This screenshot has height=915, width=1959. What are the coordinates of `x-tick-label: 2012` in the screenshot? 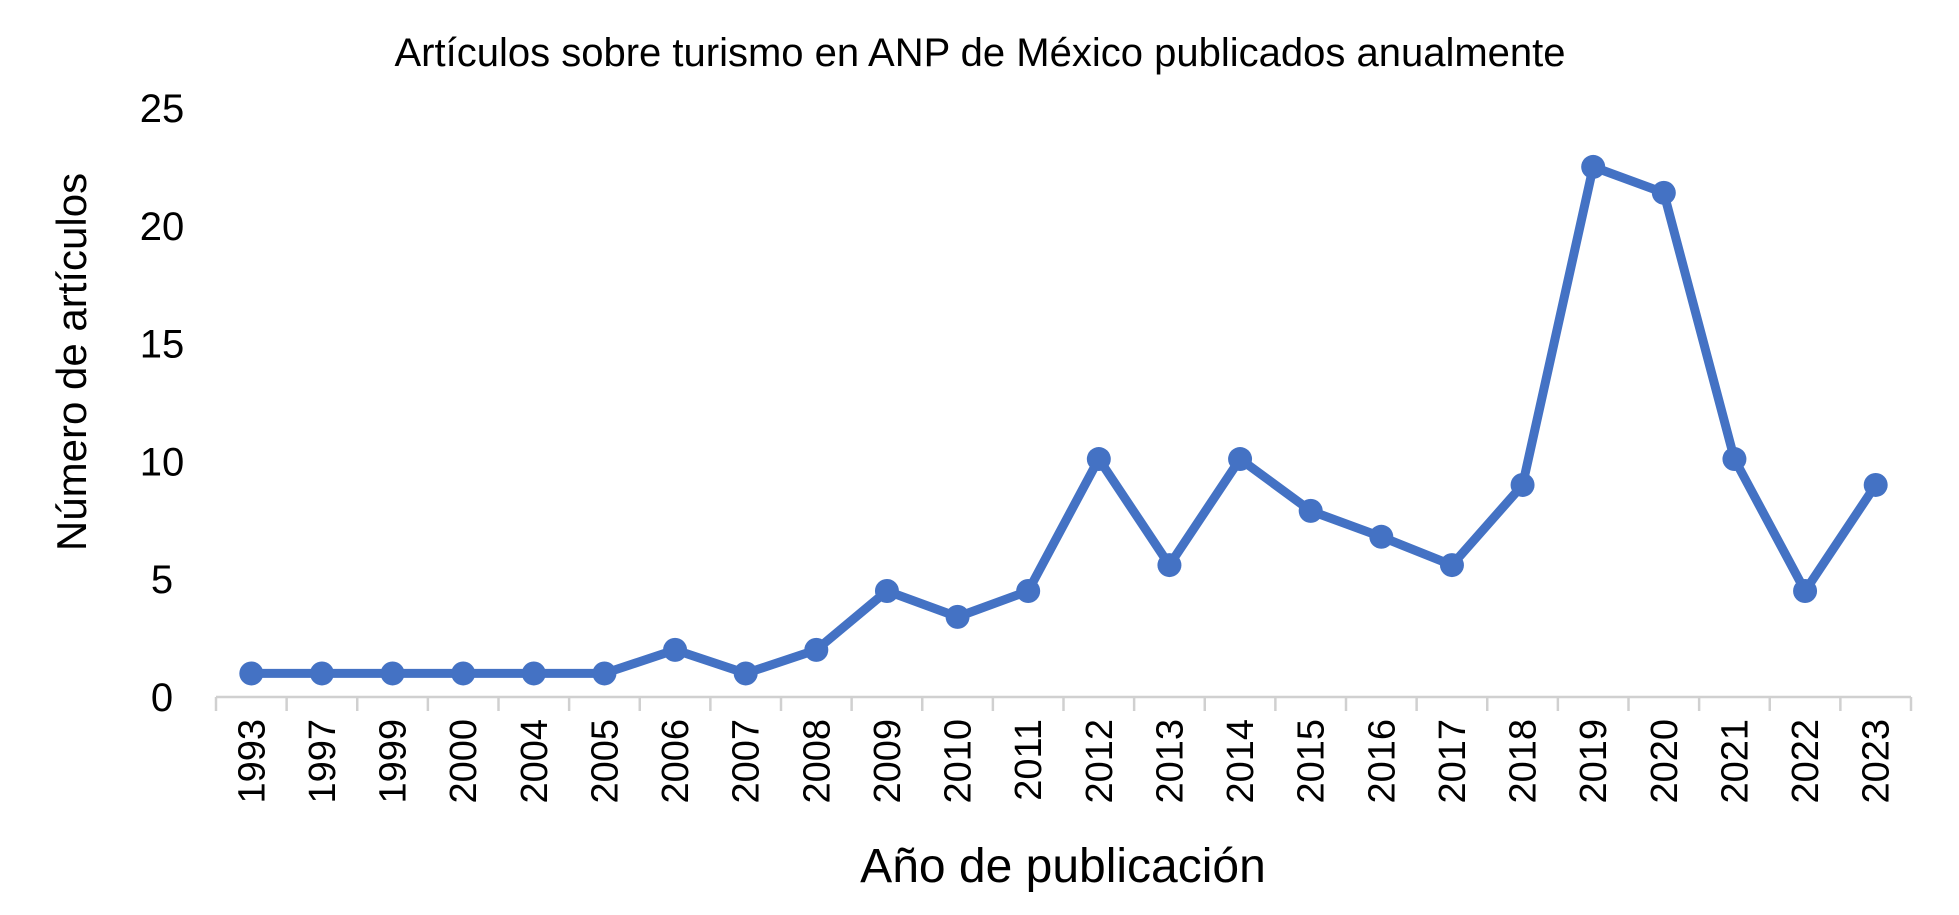 It's located at (1100, 761).